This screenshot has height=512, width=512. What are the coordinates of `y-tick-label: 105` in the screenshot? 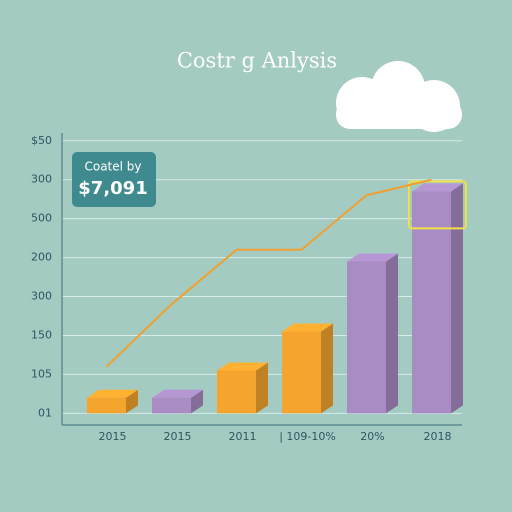 It's located at (41, 373).